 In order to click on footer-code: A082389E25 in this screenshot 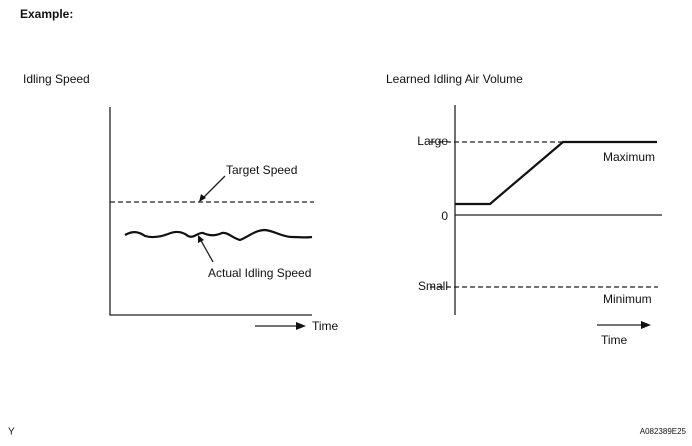, I will do `click(663, 431)`.